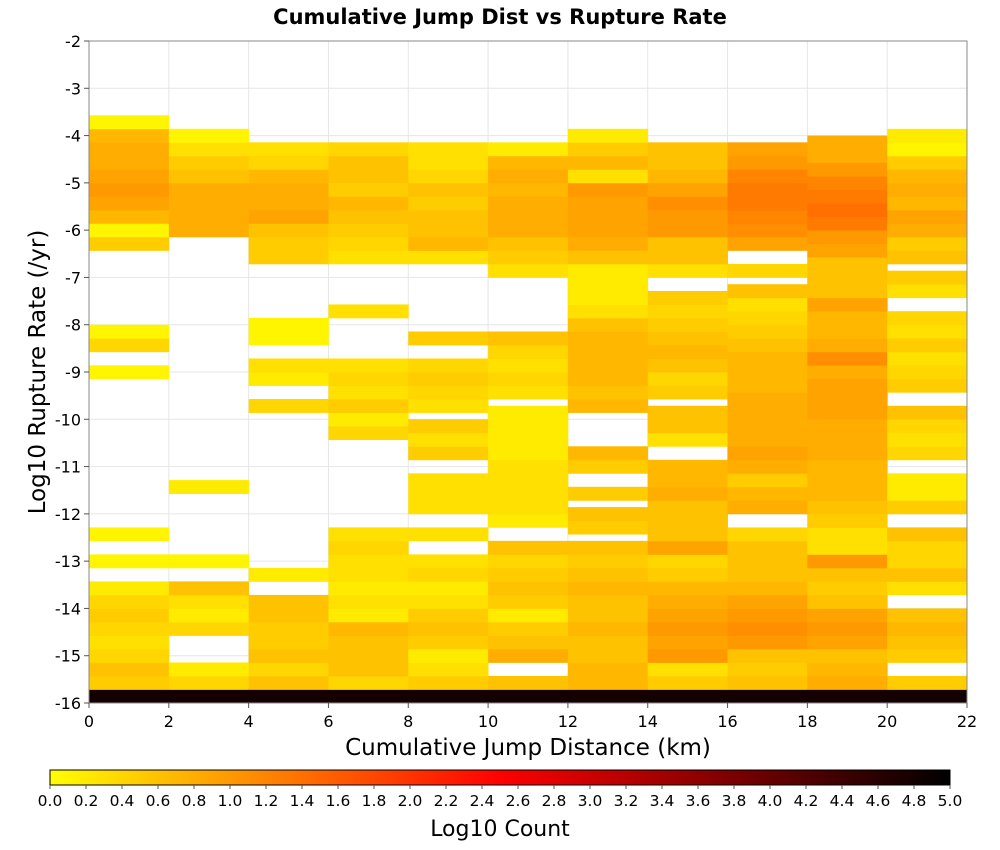 The width and height of the screenshot is (1000, 850). Describe the element at coordinates (73, 88) in the screenshot. I see `y-tick-label: -3` at that location.